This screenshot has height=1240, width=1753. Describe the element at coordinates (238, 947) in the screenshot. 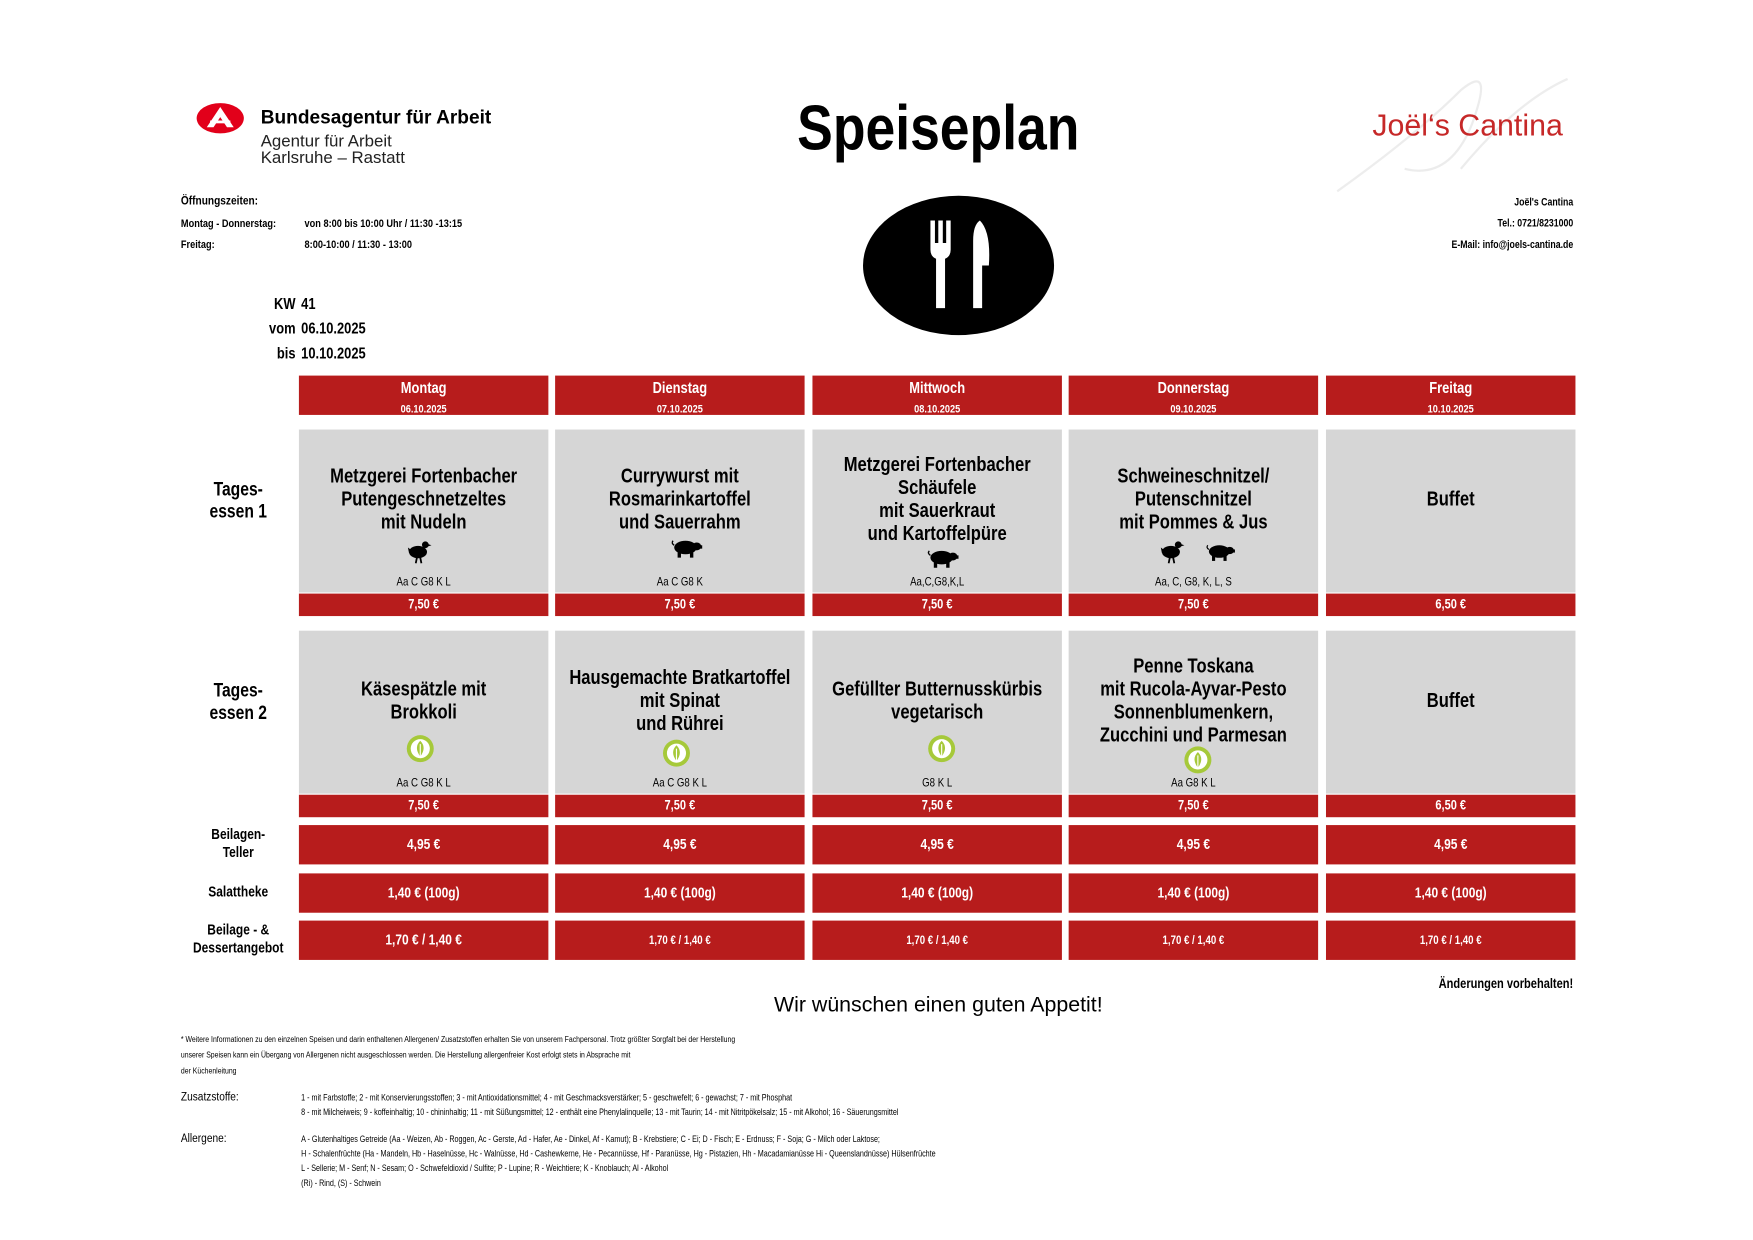

I see `row-label: Dessertangebot` at that location.